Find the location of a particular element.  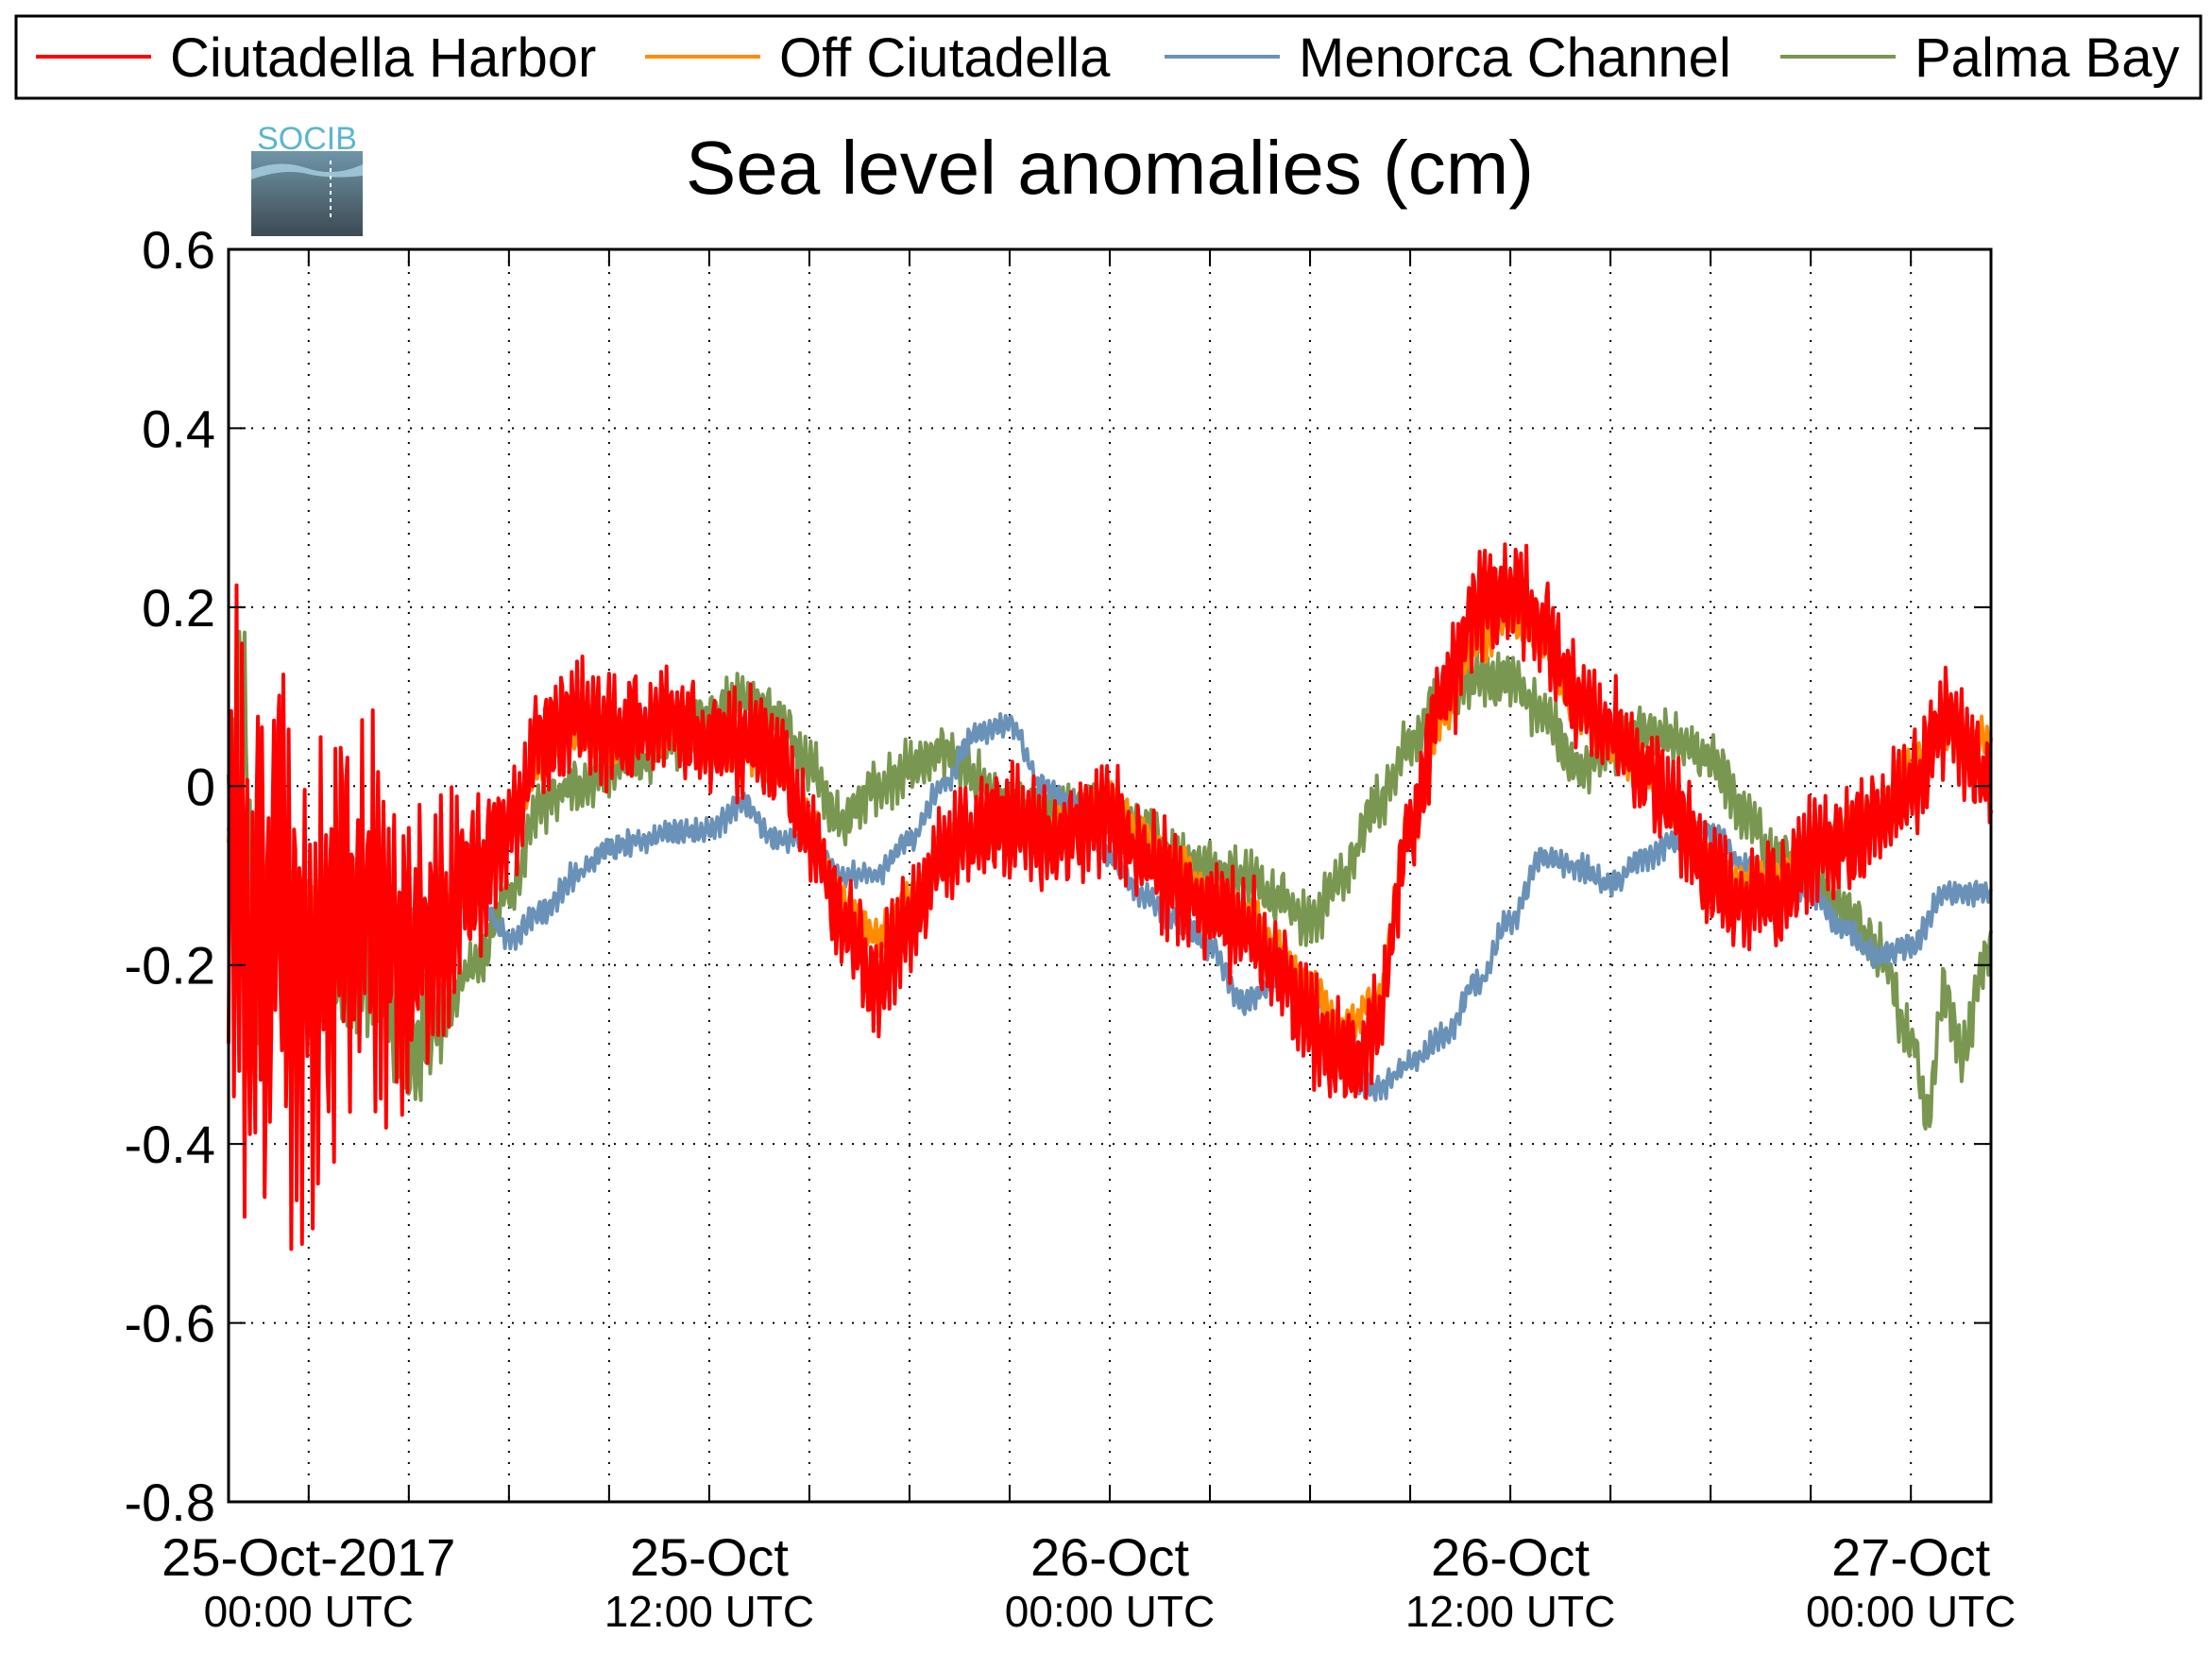

logo-text: SOCIB is located at coordinates (307, 139).